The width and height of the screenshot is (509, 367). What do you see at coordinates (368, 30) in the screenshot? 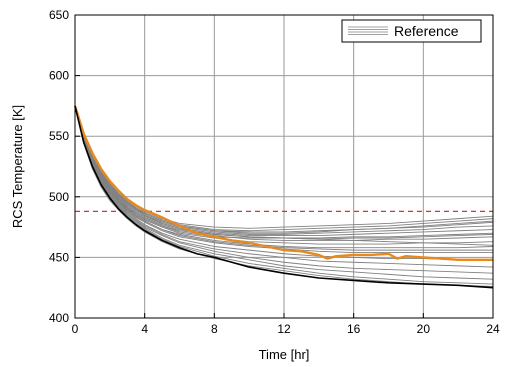
I see `legend-swatch-reference` at bounding box center [368, 30].